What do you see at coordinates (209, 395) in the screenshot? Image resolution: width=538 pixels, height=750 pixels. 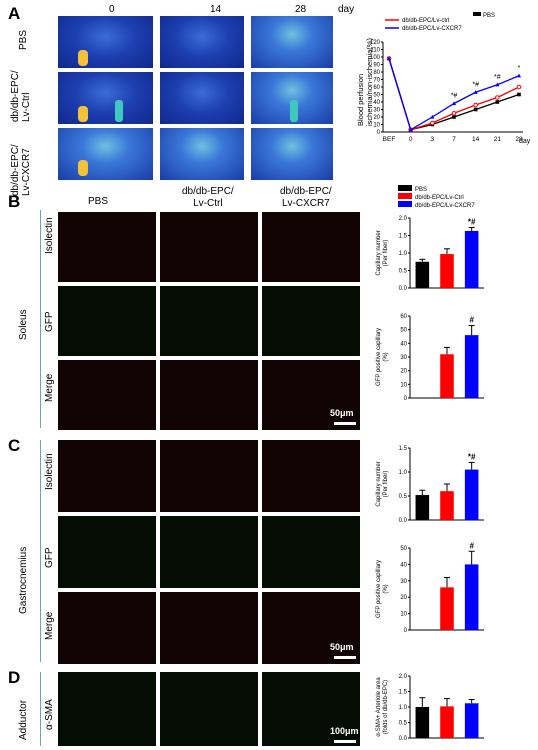 I see `micrograph-merge-ctrl` at bounding box center [209, 395].